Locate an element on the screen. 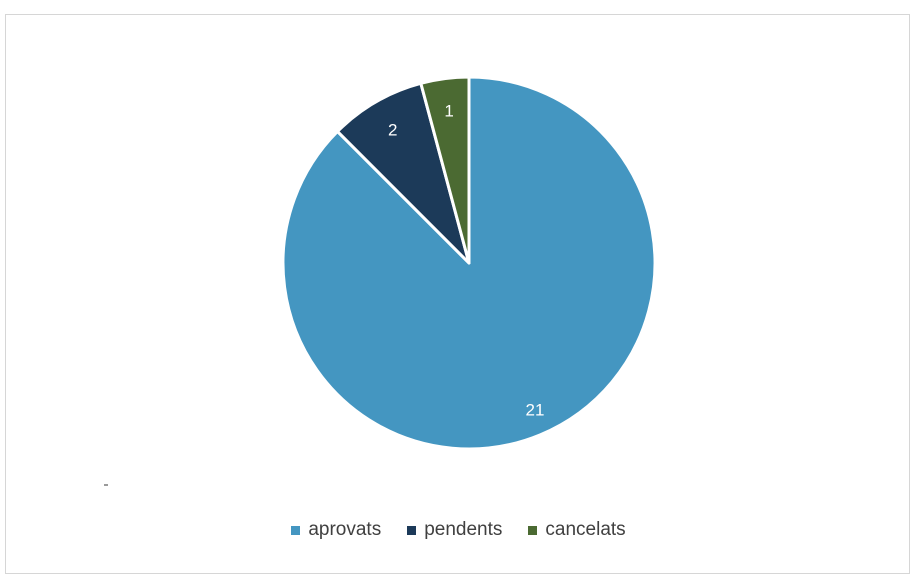  pie-slice-pendents is located at coordinates (403, 173).